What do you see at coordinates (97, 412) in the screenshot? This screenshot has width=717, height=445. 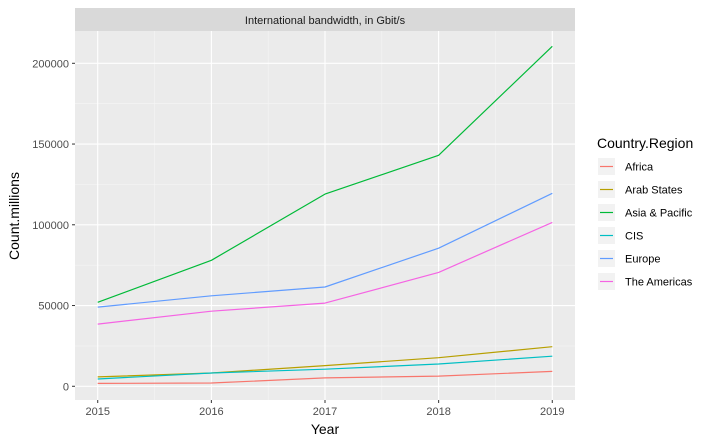 I see `x-tick-label: 2015` at bounding box center [97, 412].